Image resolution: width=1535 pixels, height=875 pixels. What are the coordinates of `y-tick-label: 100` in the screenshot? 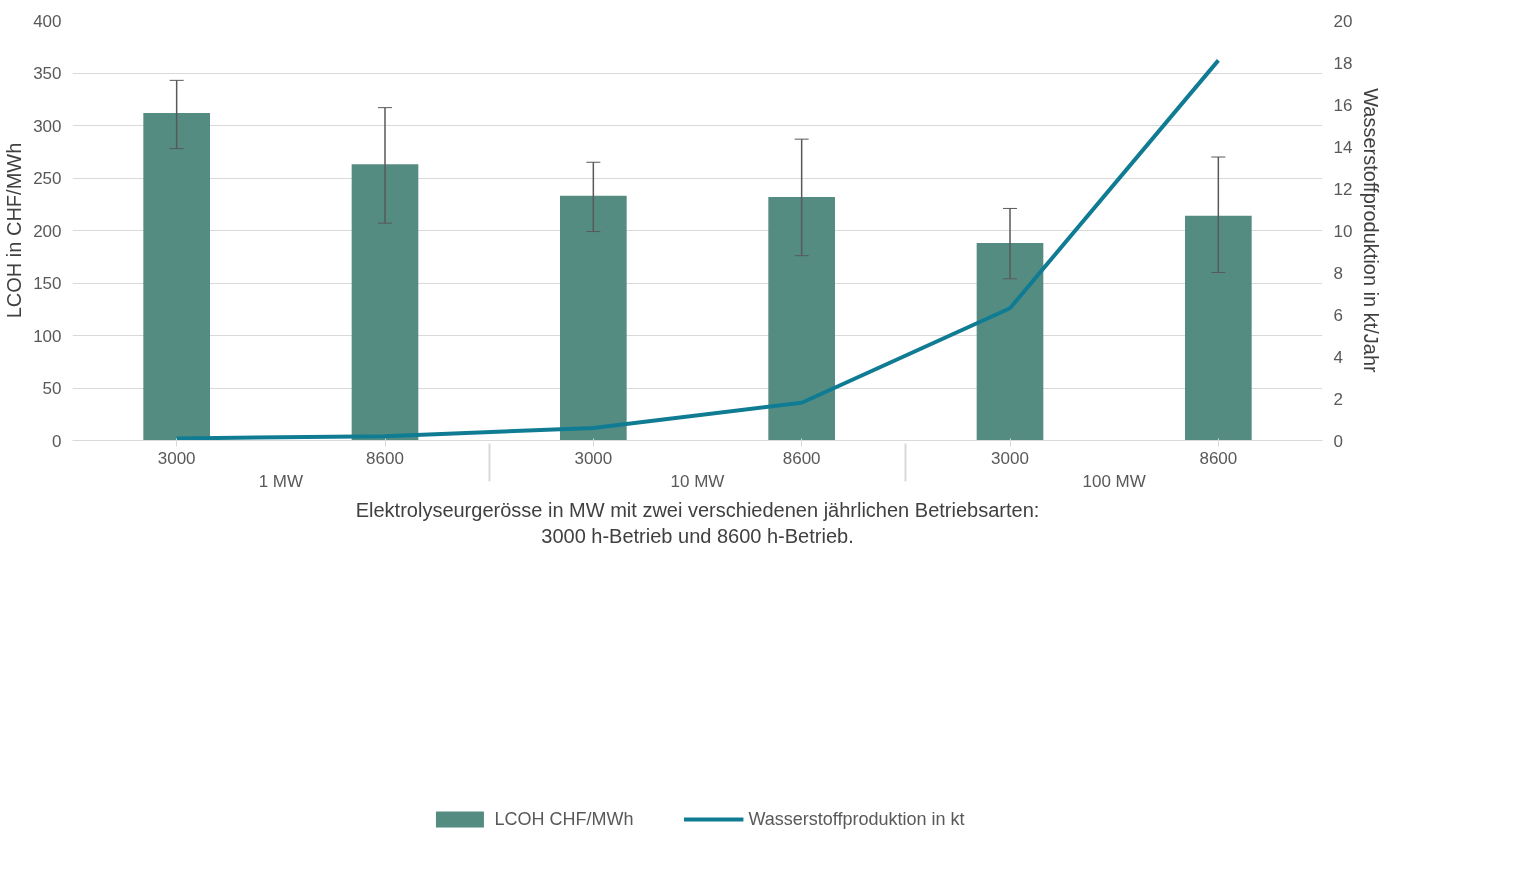 It's located at (47, 336).